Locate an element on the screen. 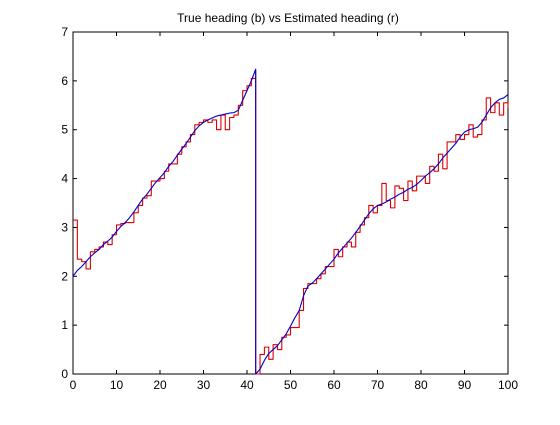 The image size is (560, 425). x-tick-label: 100 is located at coordinates (508, 385).